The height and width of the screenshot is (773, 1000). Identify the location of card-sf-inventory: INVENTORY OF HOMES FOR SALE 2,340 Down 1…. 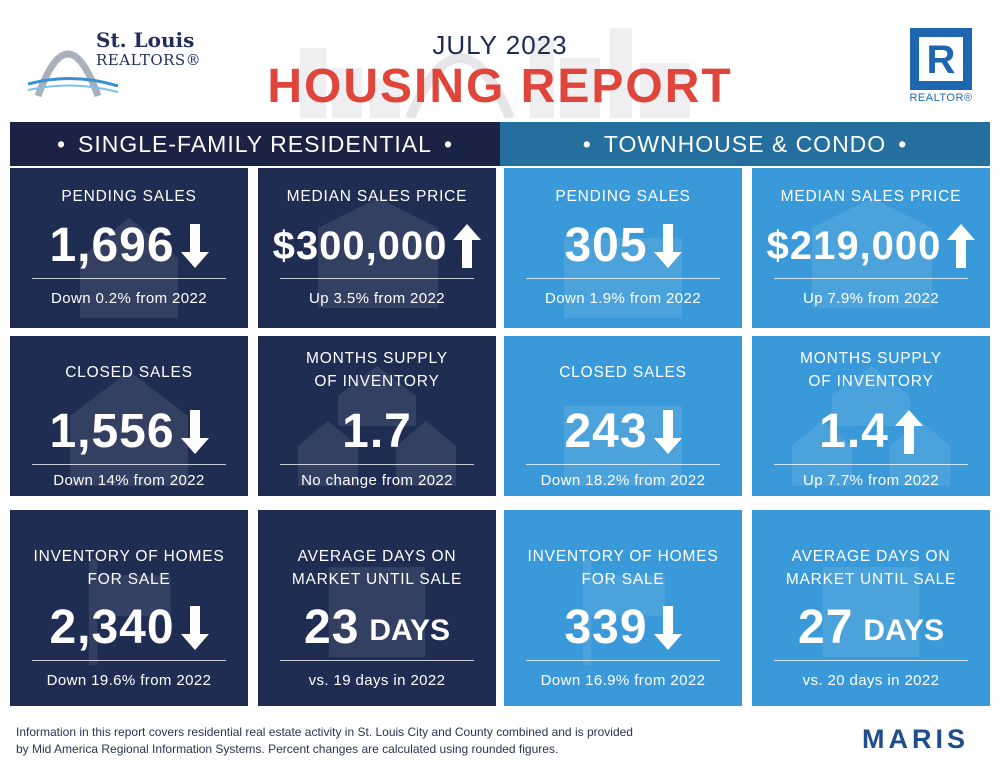
(129, 608).